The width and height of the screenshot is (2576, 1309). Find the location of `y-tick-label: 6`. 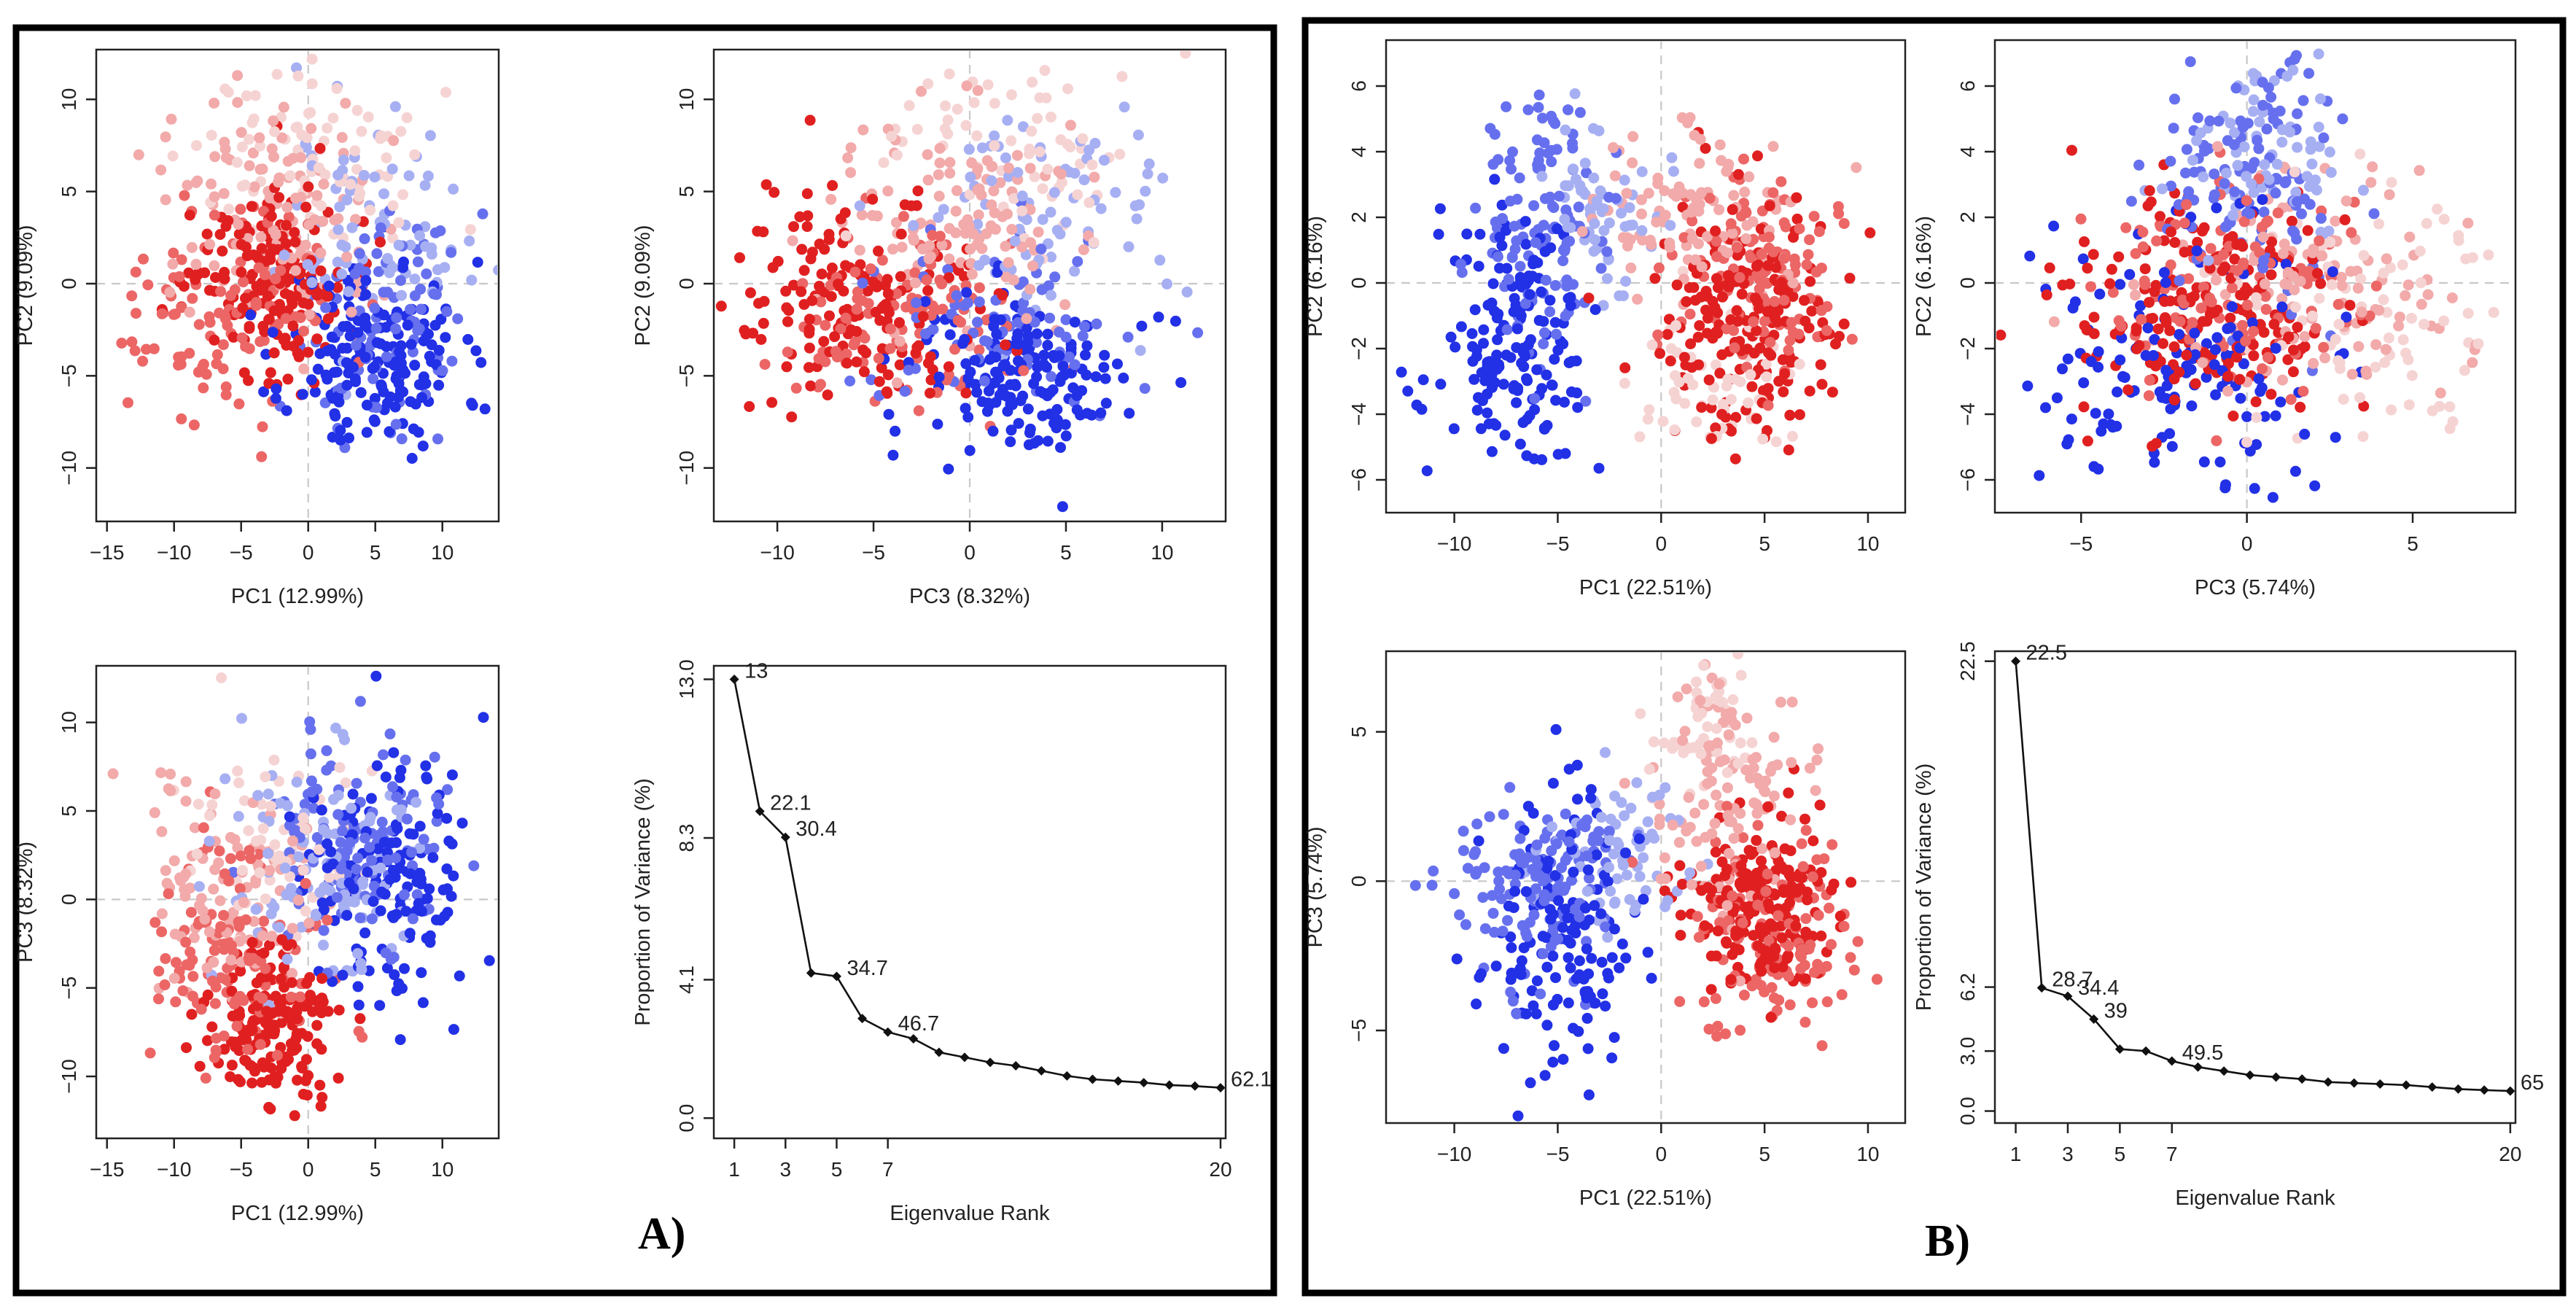

y-tick-label: 6 is located at coordinates (1358, 86).